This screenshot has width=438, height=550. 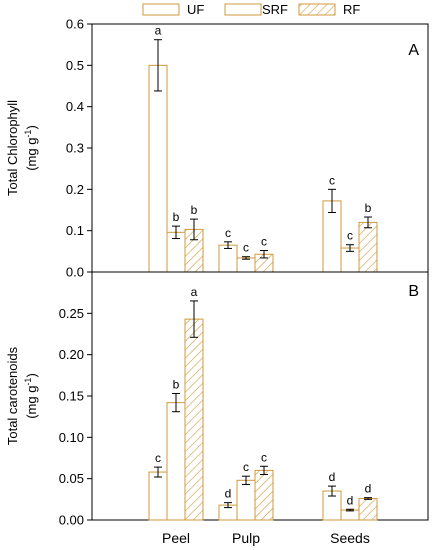 I want to click on bar-a-pulp-uf, so click(x=228, y=258).